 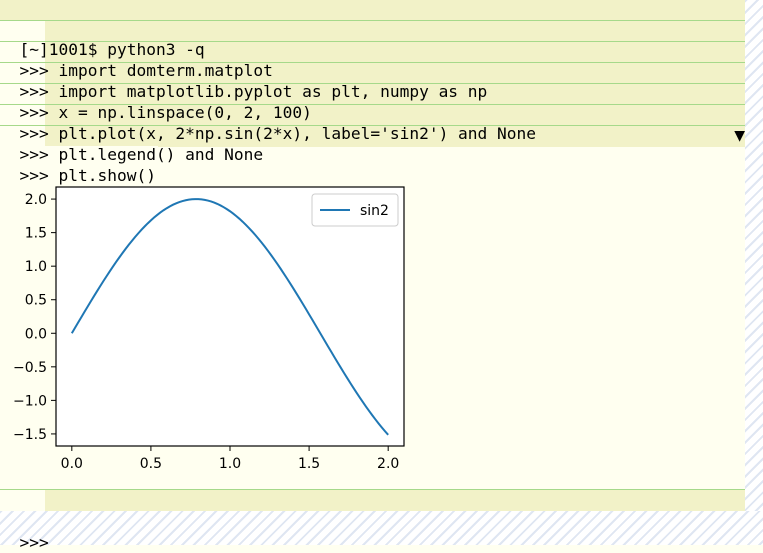 What do you see at coordinates (739, 136) in the screenshot?
I see `fold-output-icon: ▼` at bounding box center [739, 136].